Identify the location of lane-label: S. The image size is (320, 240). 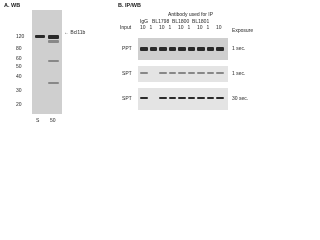
(38, 121).